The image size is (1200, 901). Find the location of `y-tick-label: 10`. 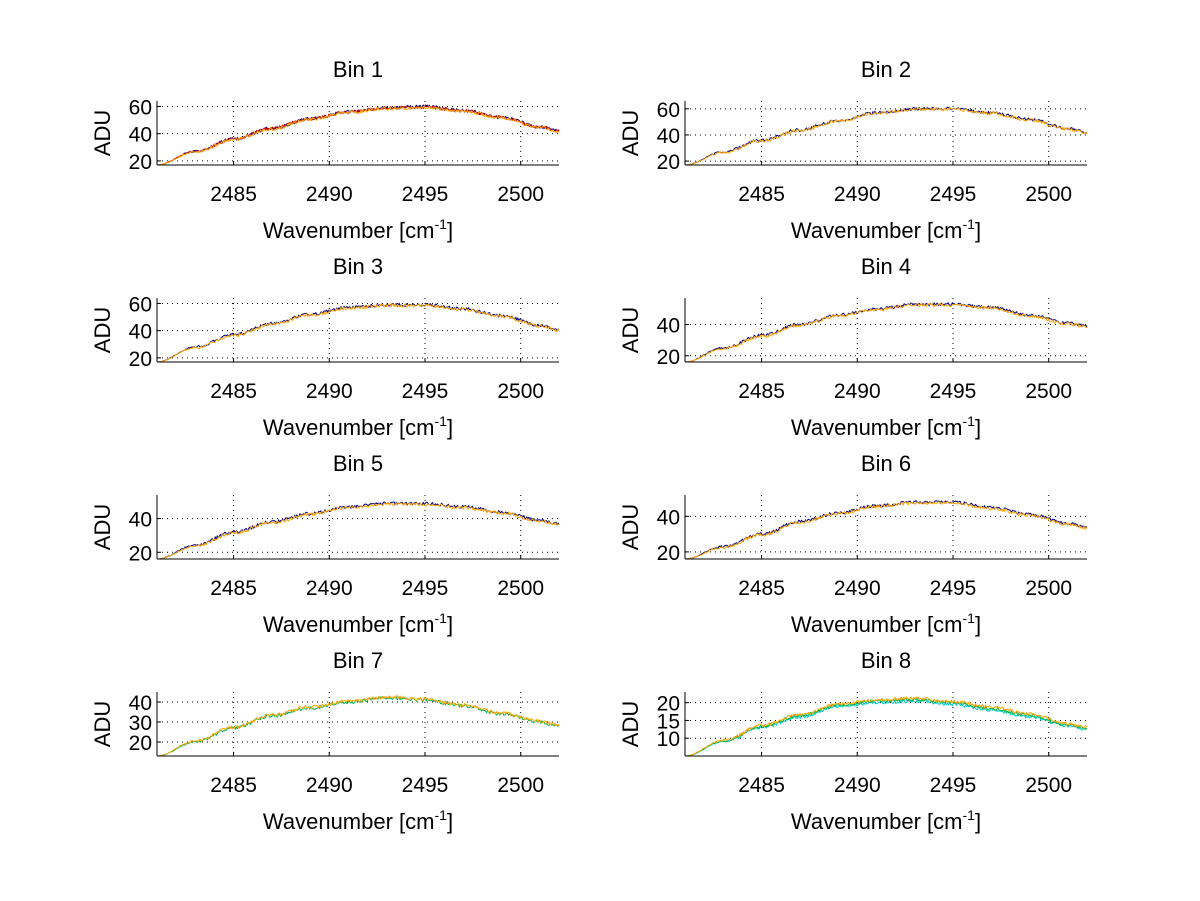

y-tick-label: 10 is located at coordinates (668, 739).